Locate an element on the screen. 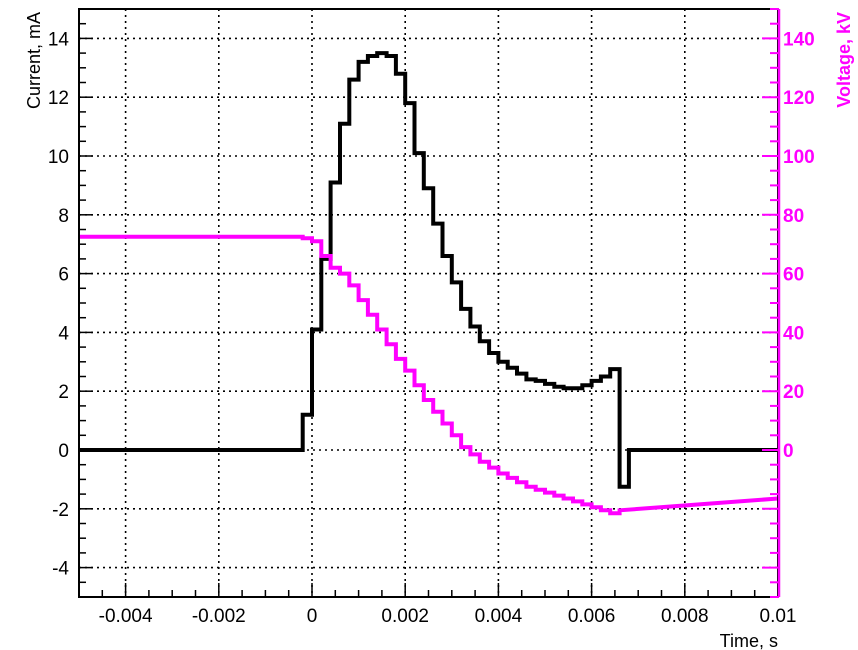 Image resolution: width=858 pixels, height=650 pixels. y2-tick-label: 60 is located at coordinates (793, 275).